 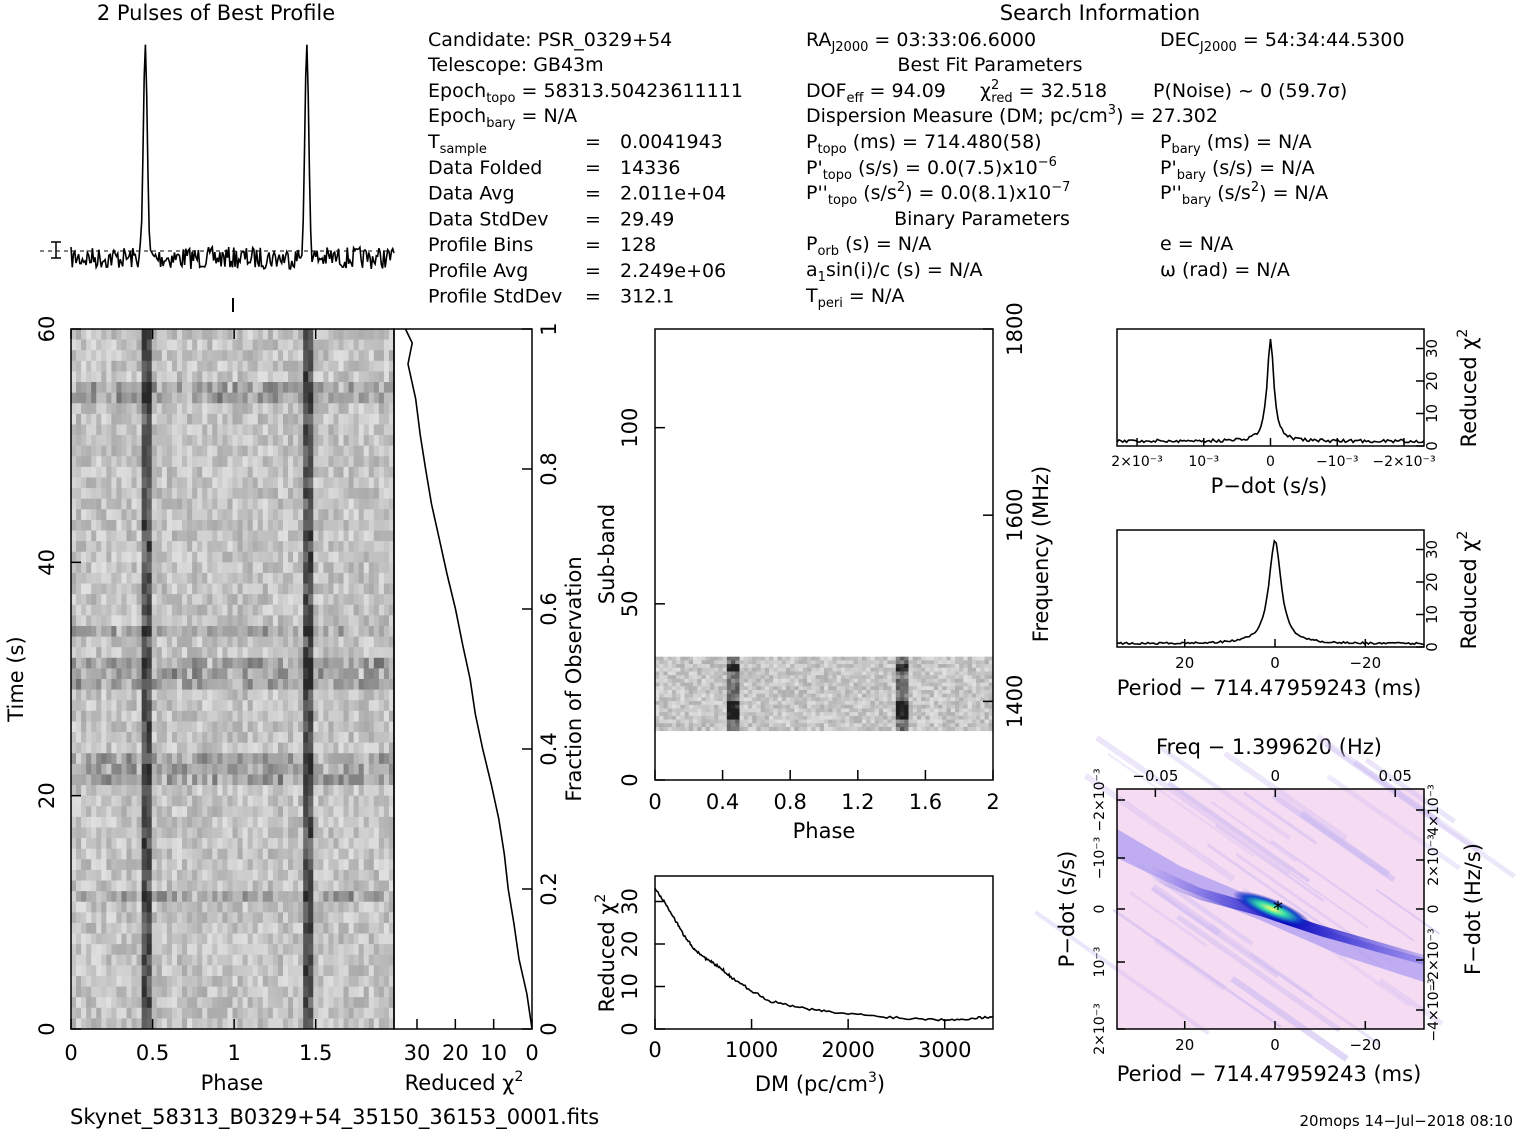 What do you see at coordinates (593, 219) in the screenshot?
I see `stat-eq: =` at bounding box center [593, 219].